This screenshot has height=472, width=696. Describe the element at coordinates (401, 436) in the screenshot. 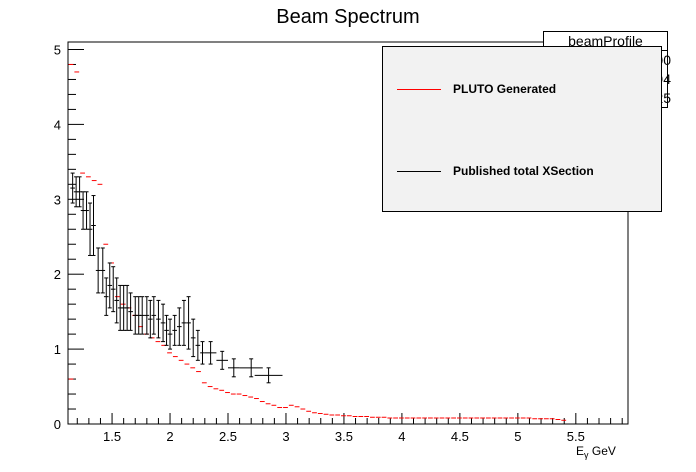

I see `x-tick-label: 4` at that location.